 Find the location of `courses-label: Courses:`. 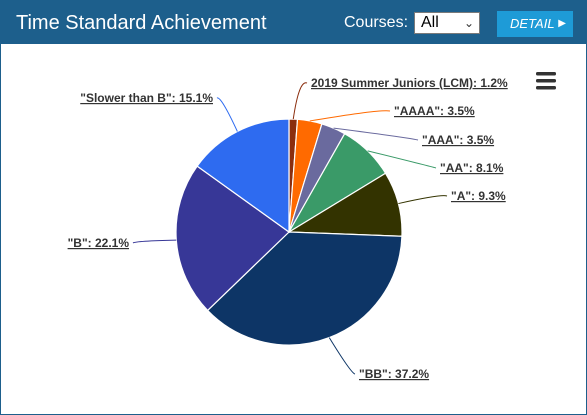

courses-label: Courses: is located at coordinates (376, 22).